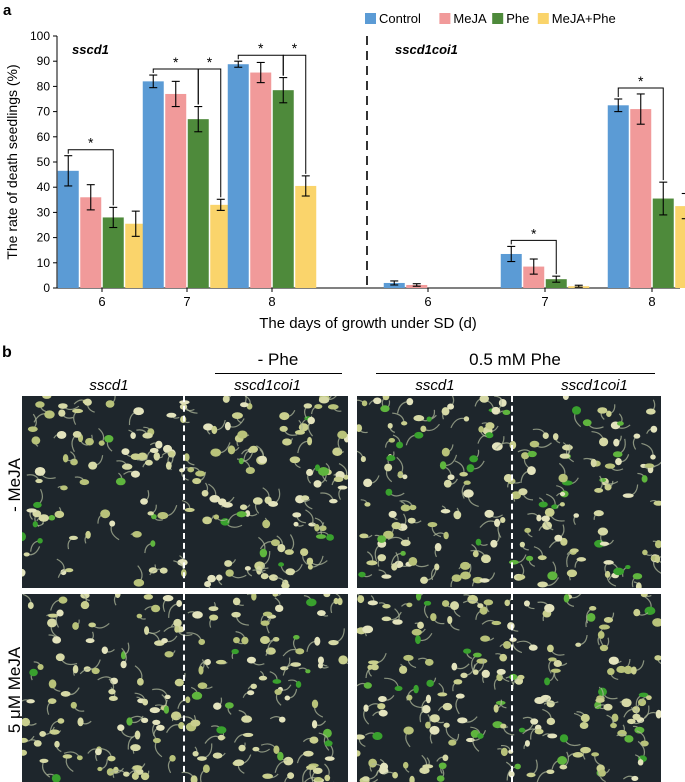 Image resolution: width=685 pixels, height=782 pixels. I want to click on legend-label: Phe, so click(517, 18).